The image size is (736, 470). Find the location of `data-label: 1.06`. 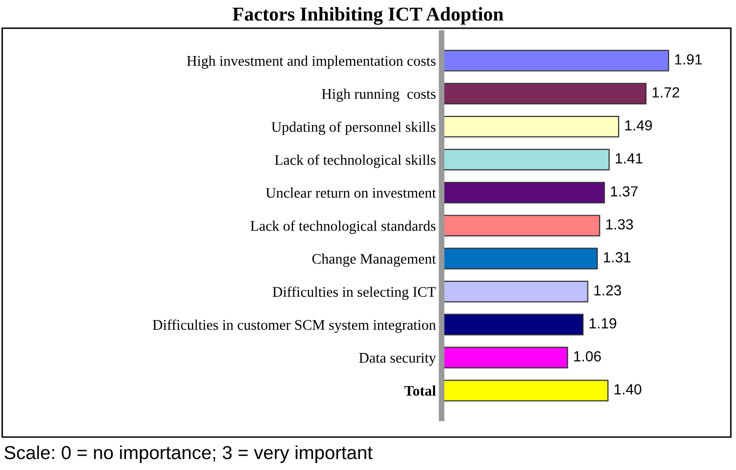

data-label: 1.06 is located at coordinates (587, 356).